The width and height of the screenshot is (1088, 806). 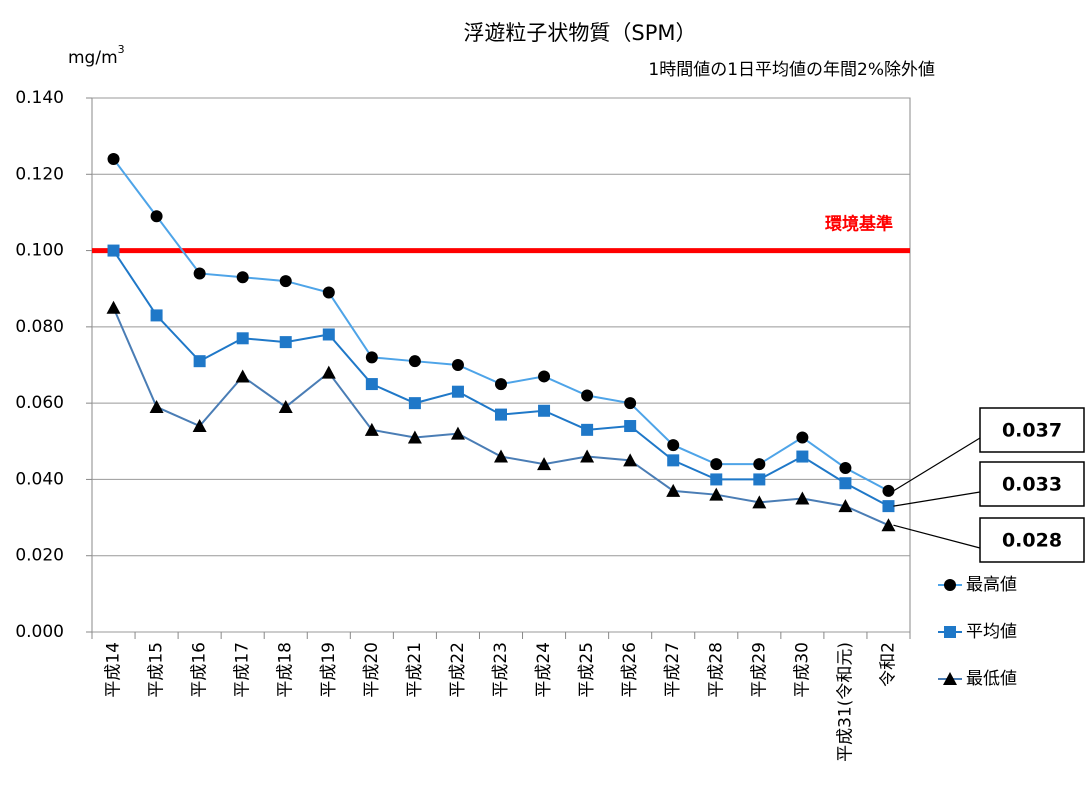 What do you see at coordinates (991, 679) in the screenshot?
I see `legend-label: 最低値` at bounding box center [991, 679].